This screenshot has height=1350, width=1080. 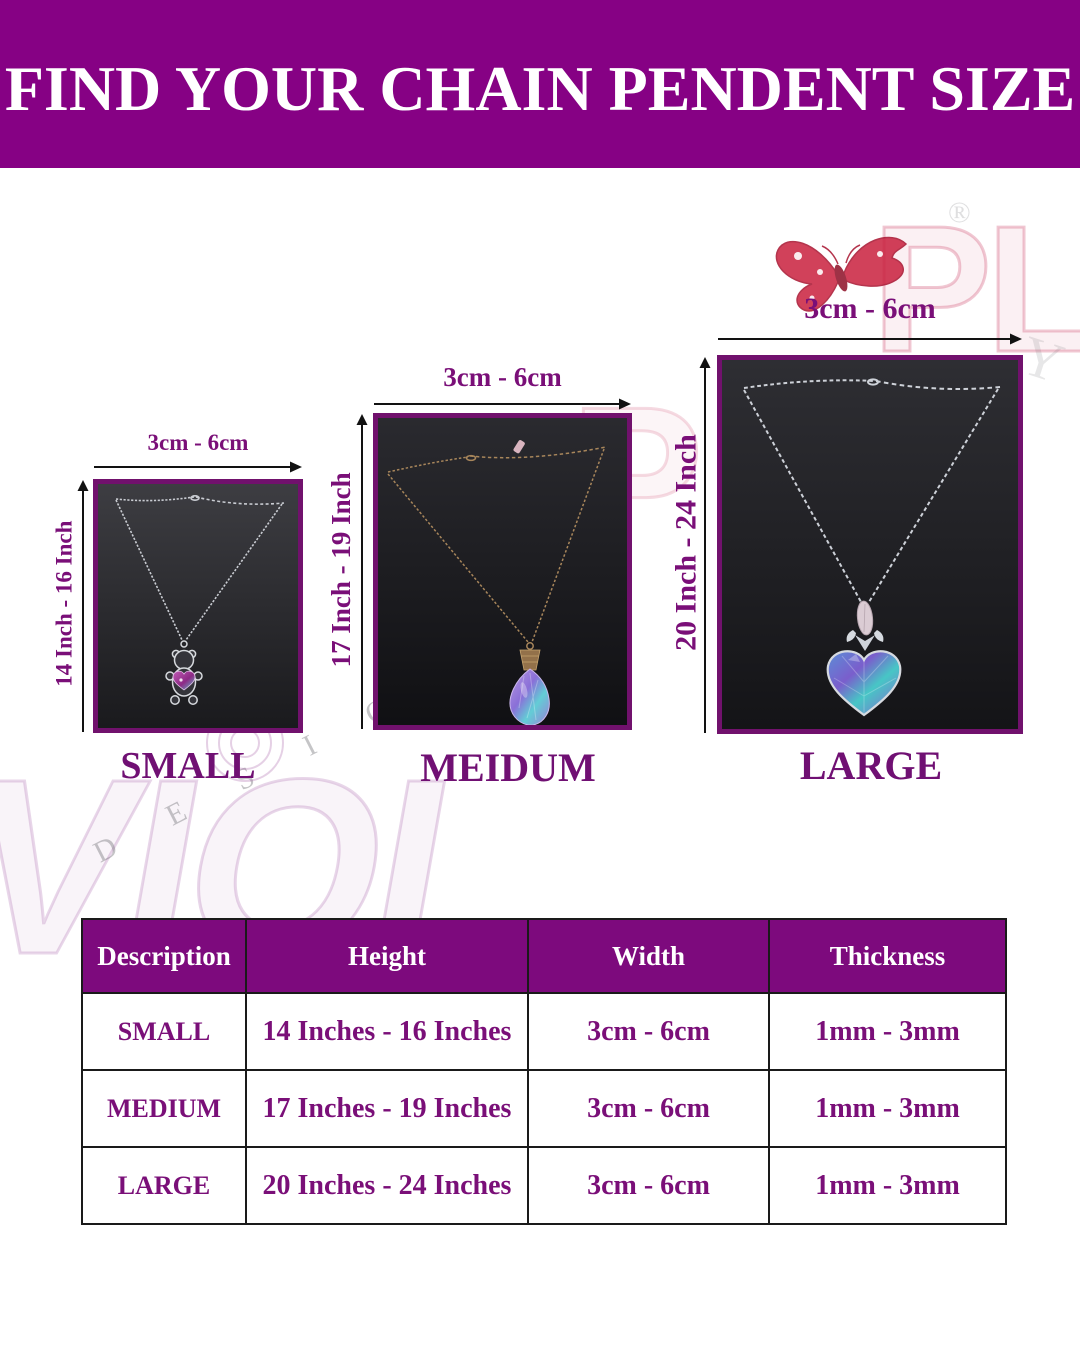 I want to click on size-label-medium: MEIDUM, so click(x=508, y=767).